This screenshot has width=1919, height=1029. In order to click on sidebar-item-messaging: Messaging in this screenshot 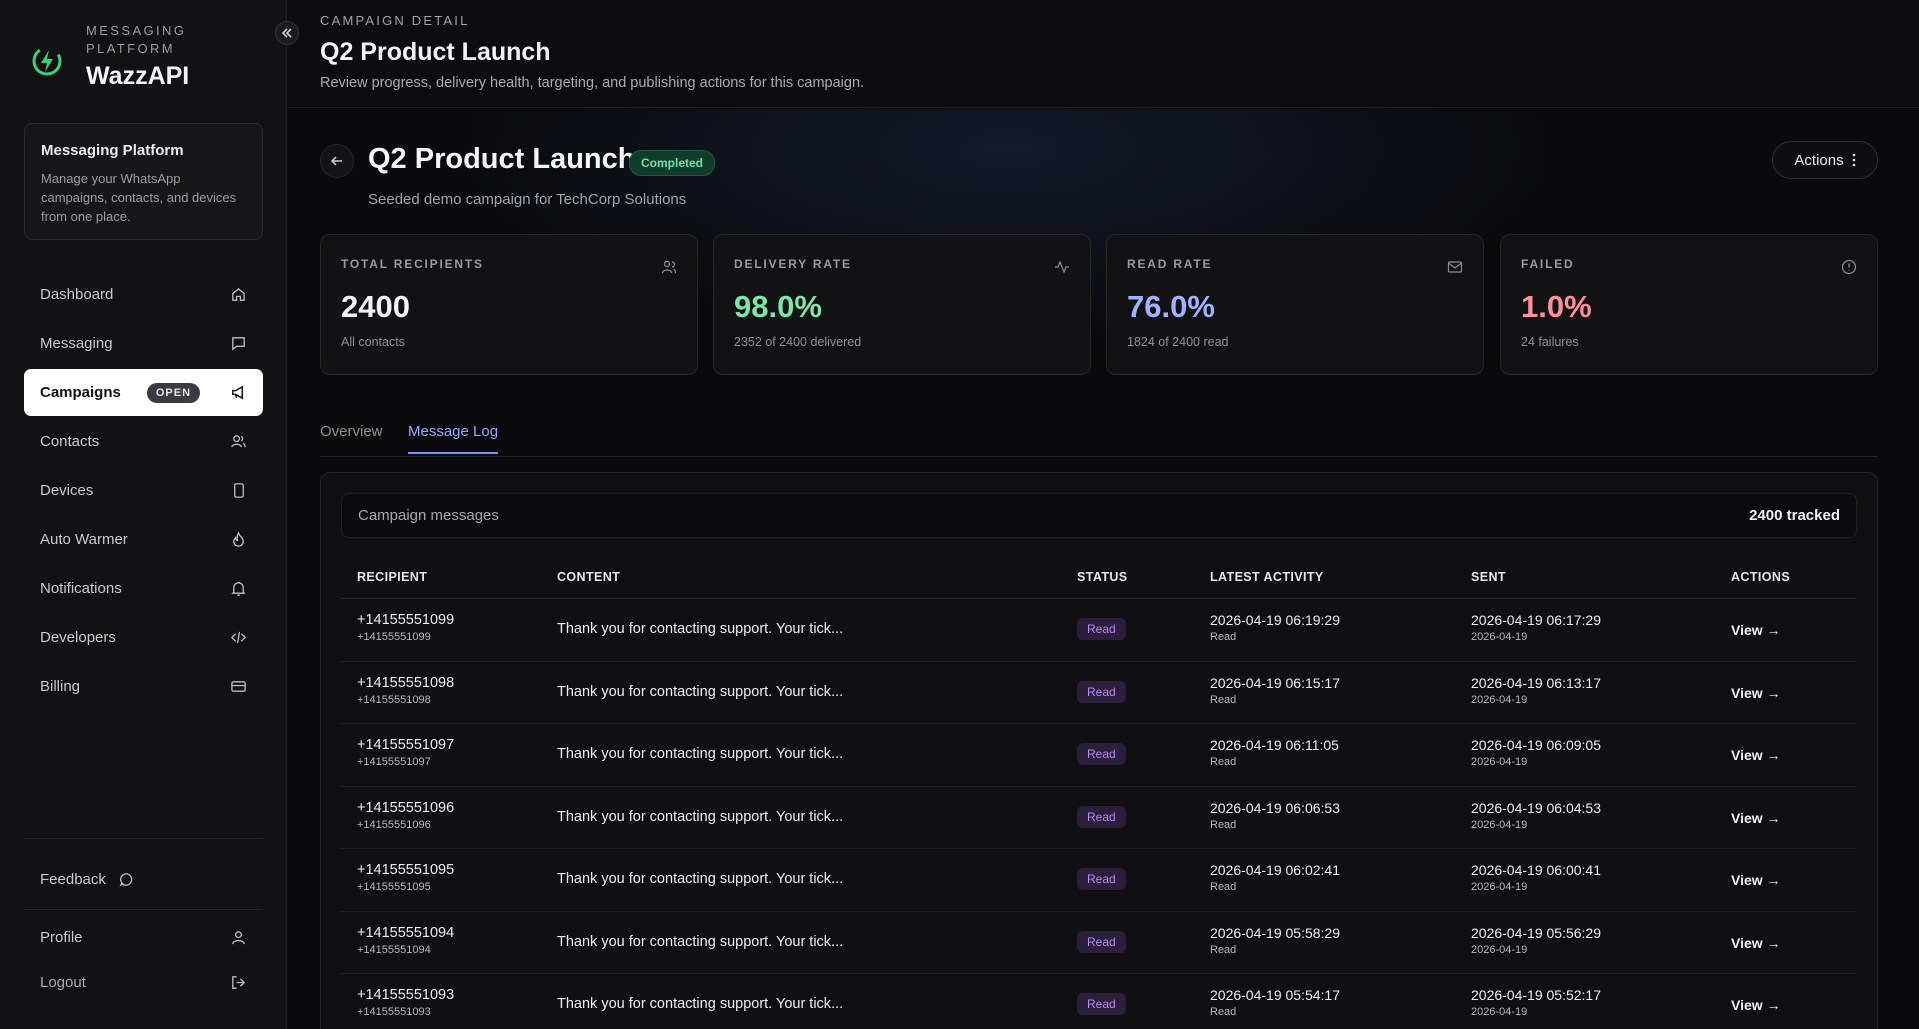, I will do `click(143, 343)`.